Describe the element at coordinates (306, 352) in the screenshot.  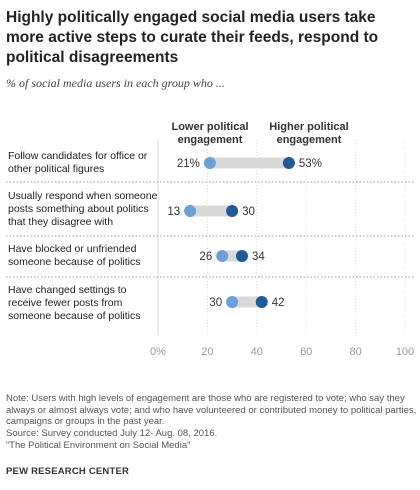
I see `x-tick-label: 60` at that location.